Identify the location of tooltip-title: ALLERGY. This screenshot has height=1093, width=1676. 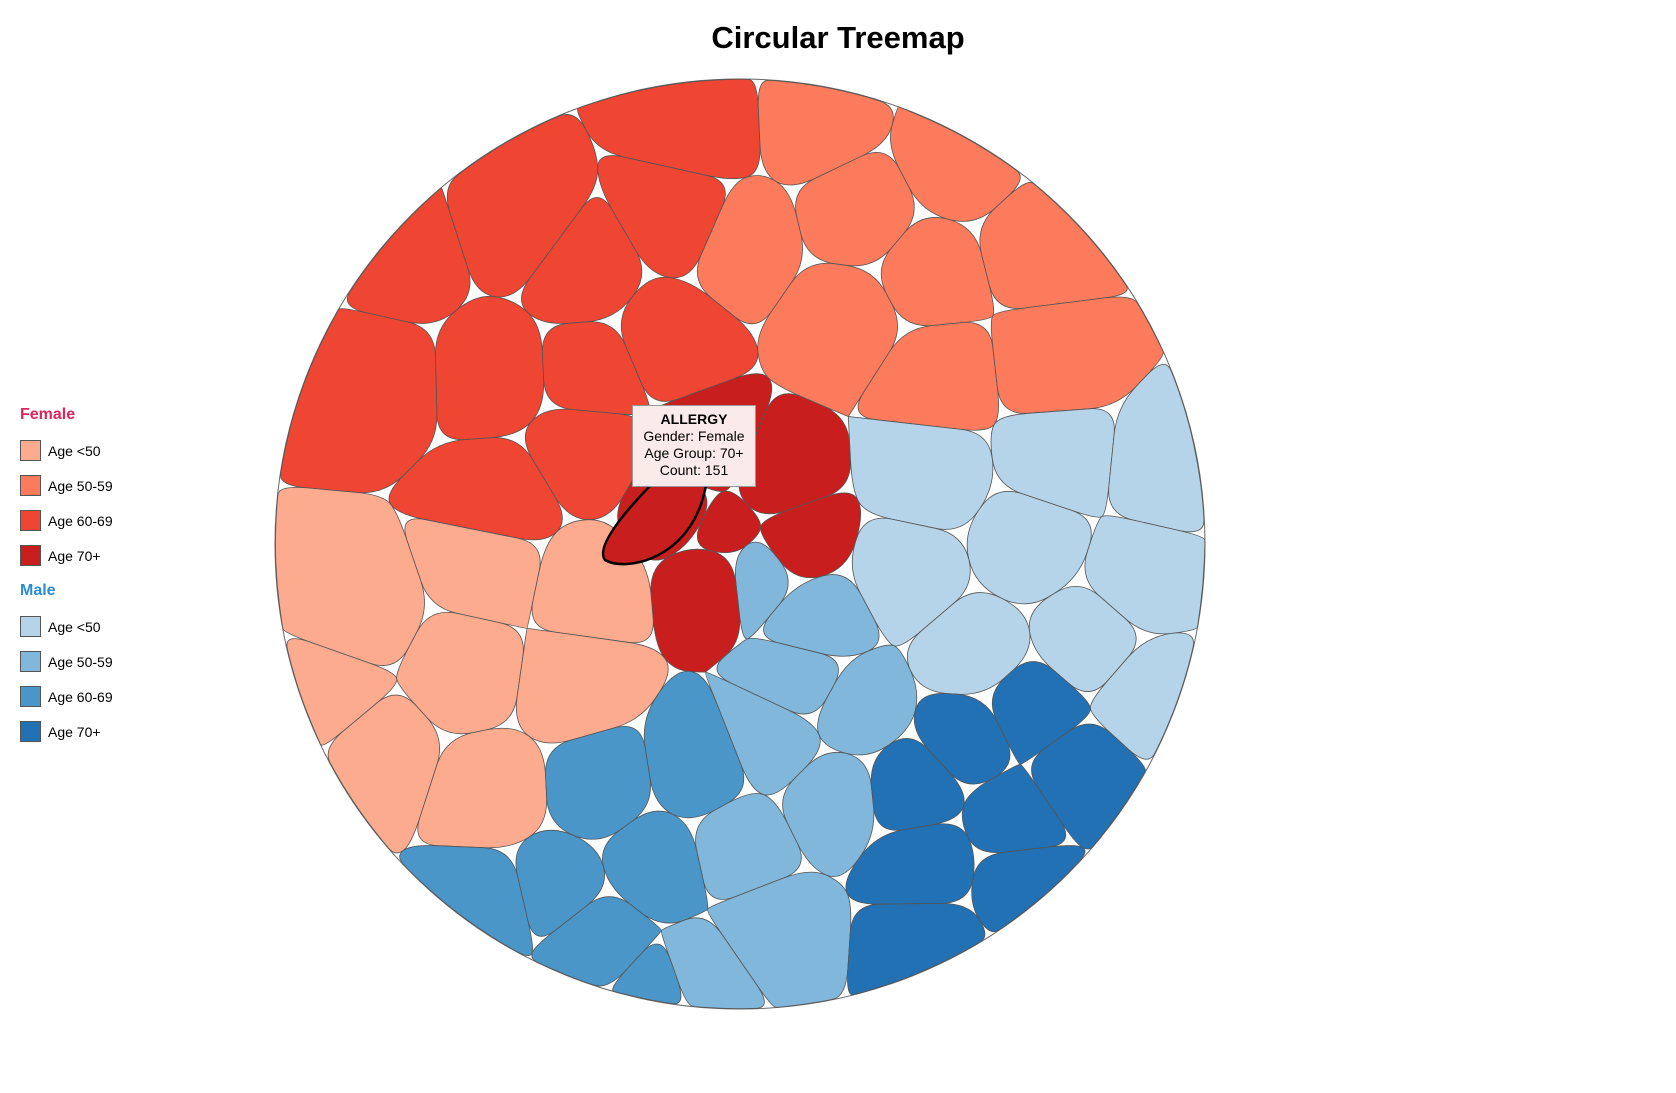
(694, 419).